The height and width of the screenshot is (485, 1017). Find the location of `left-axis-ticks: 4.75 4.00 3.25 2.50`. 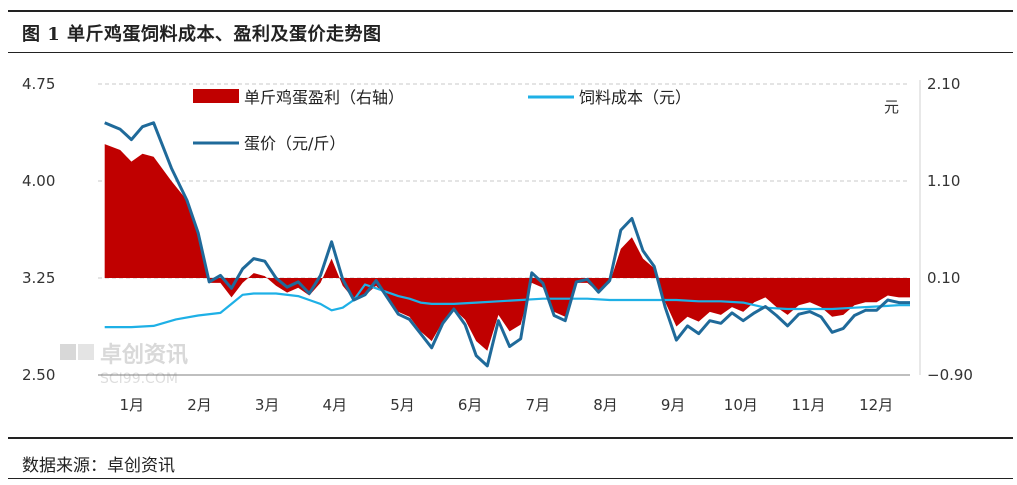

left-axis-ticks: 4.75 4.00 3.25 2.50 is located at coordinates (38, 229).